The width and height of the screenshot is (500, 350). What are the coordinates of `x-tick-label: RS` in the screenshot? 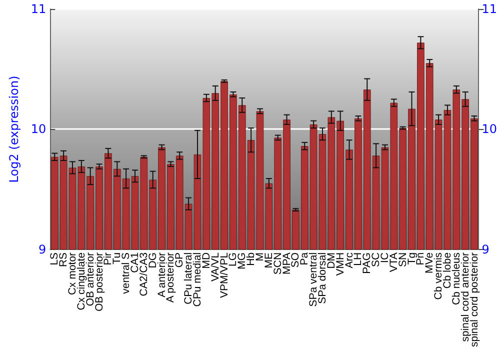 It's located at (64, 260).